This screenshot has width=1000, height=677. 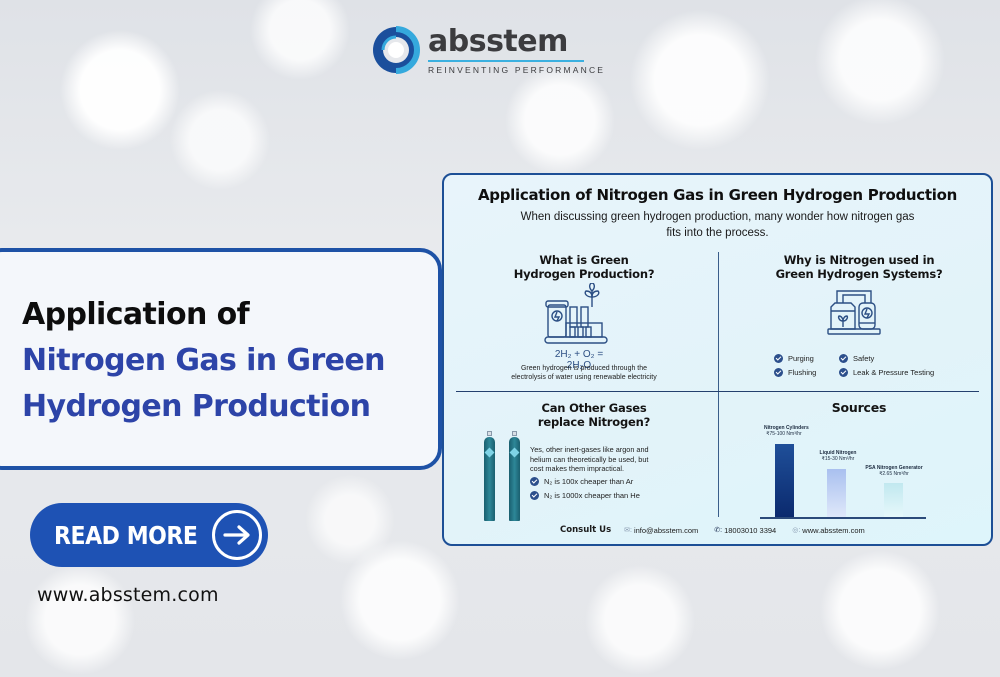 What do you see at coordinates (237, 535) in the screenshot?
I see `arrow-right-circle-icon` at bounding box center [237, 535].